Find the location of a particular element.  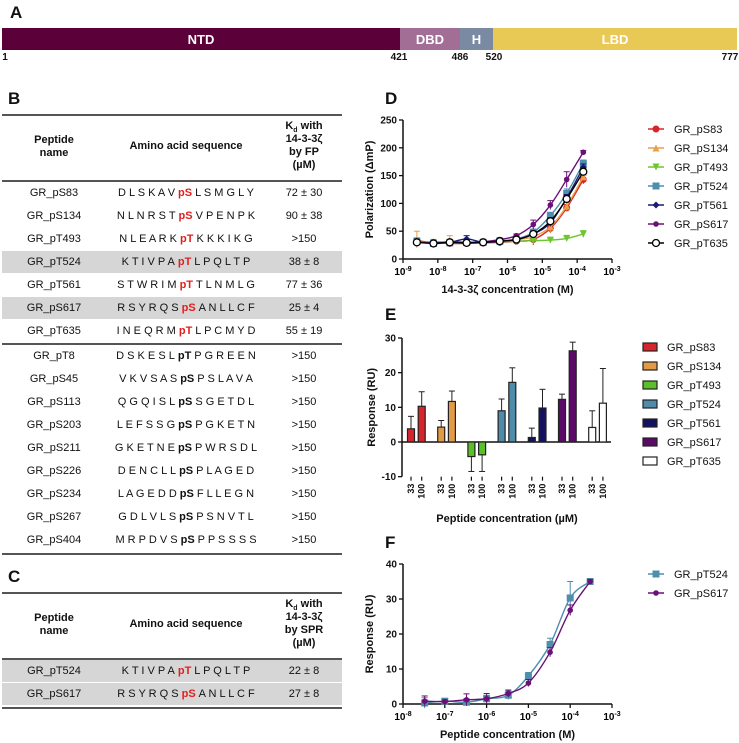

tick-exponent: -9 is located at coordinates (408, 269).